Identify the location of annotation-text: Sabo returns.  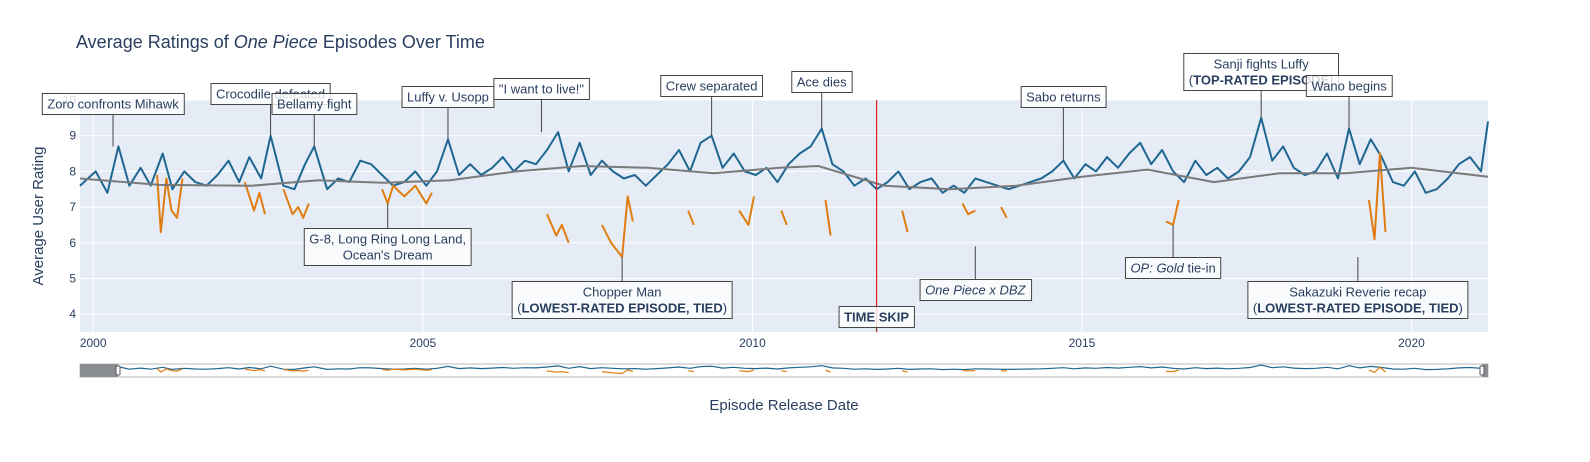
(1063, 97).